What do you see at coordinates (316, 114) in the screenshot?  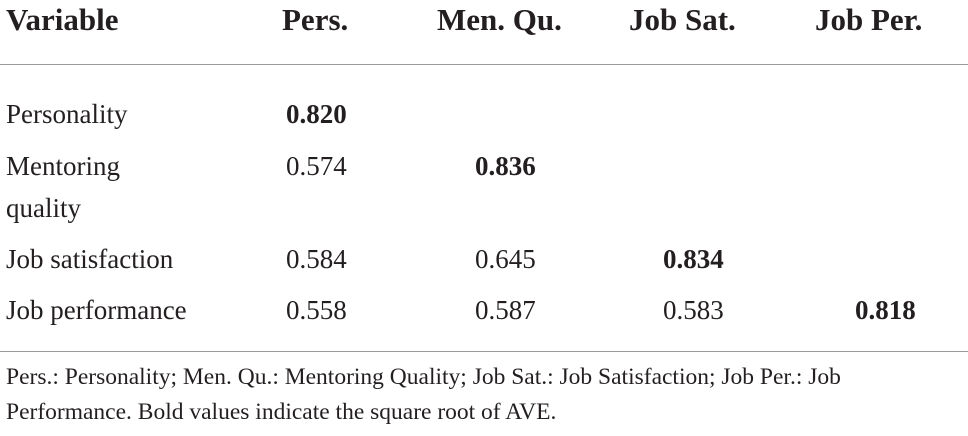 I see `cell-value: 0.820` at bounding box center [316, 114].